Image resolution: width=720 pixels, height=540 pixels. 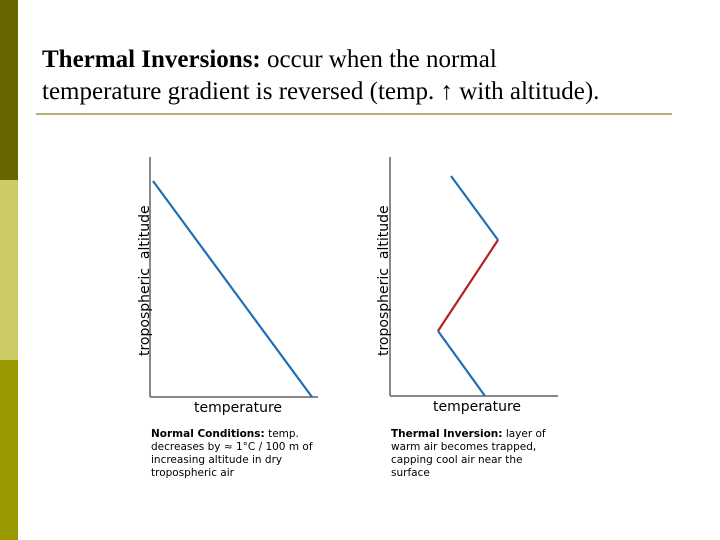 I want to click on sidebar-band-middle, so click(x=9, y=270).